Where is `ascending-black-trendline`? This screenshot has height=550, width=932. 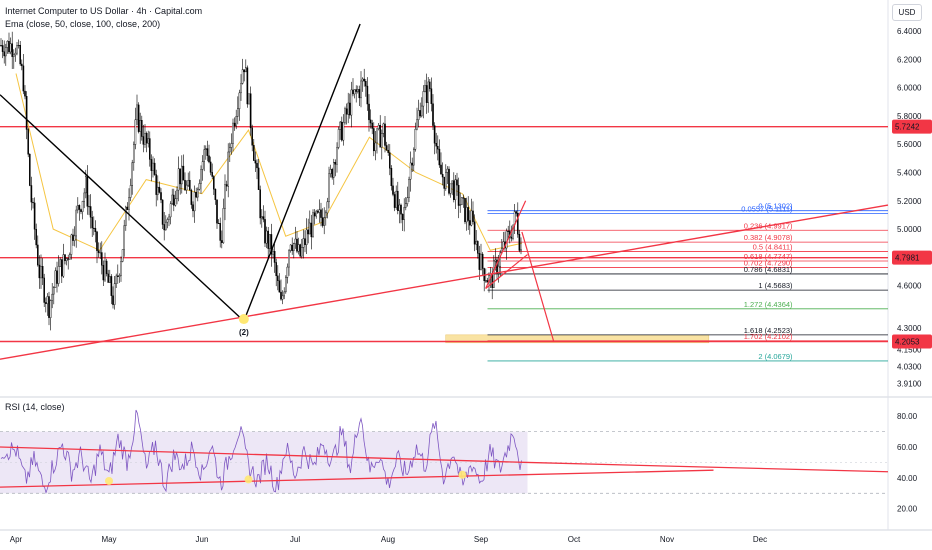
ascending-black-trendline is located at coordinates (302, 172).